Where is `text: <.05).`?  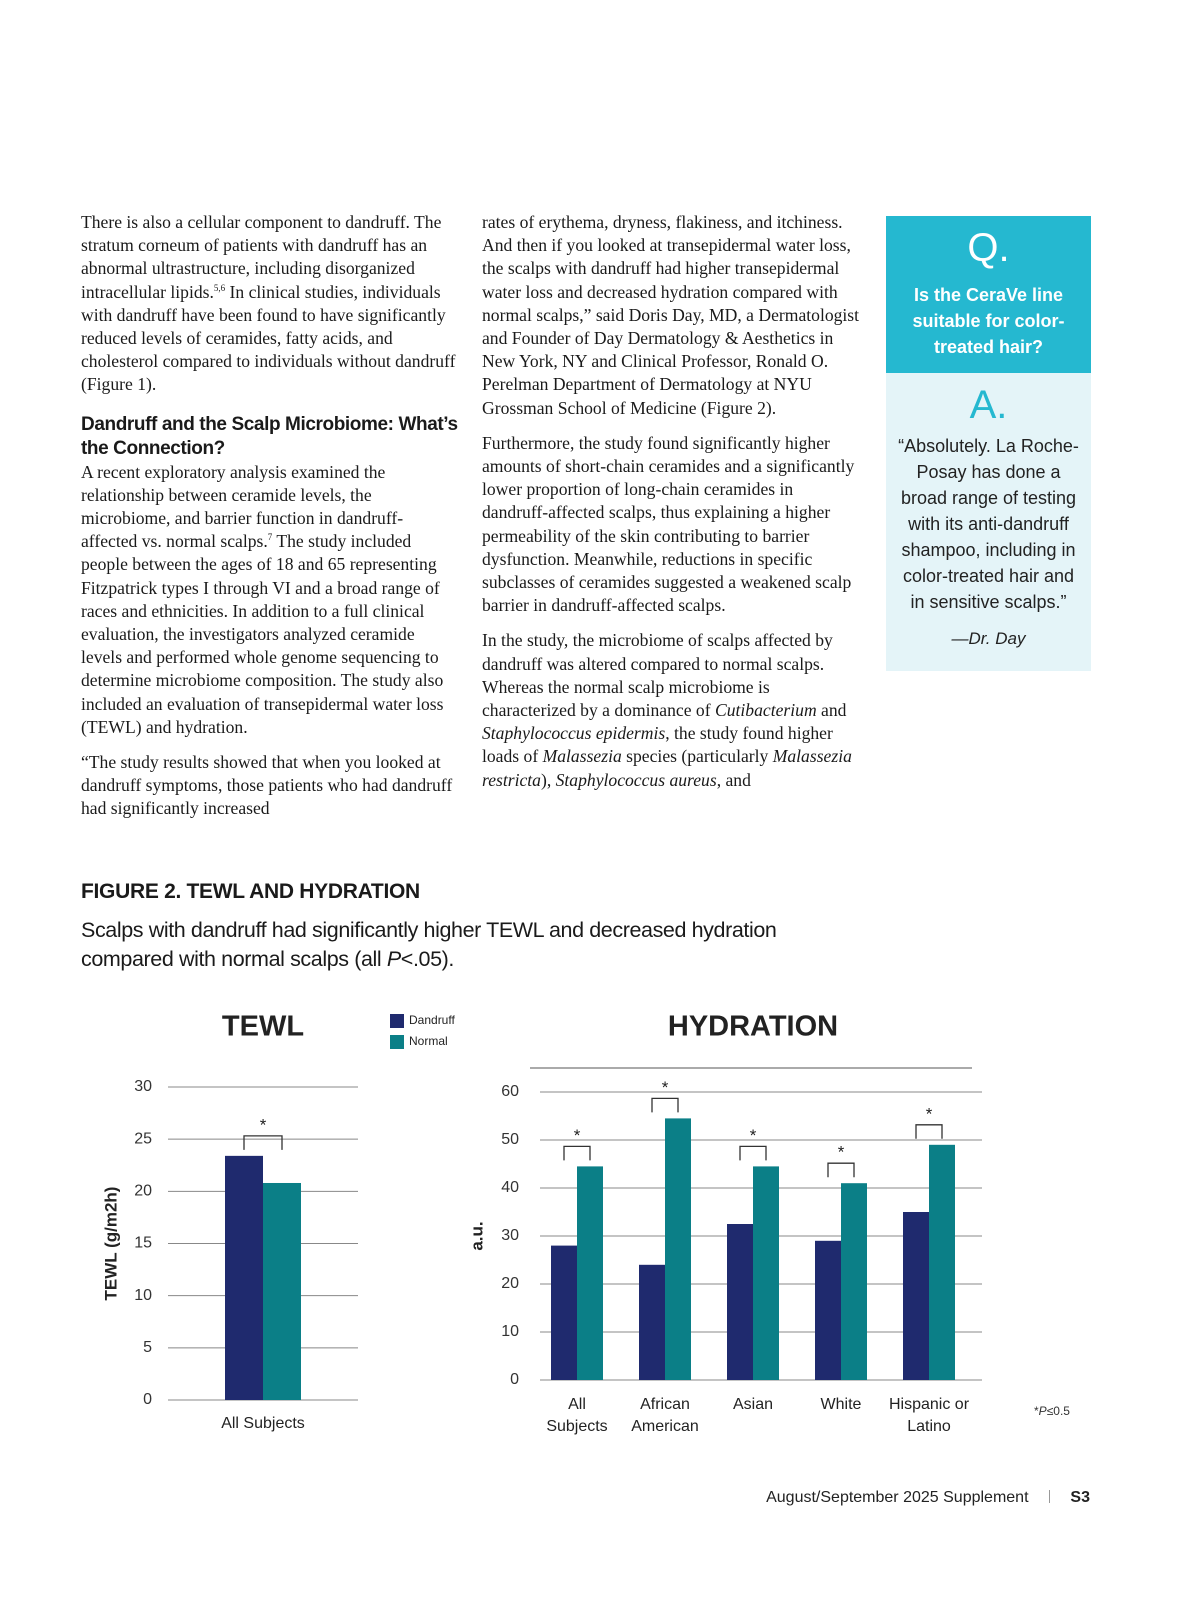
text: <.05). is located at coordinates (427, 959).